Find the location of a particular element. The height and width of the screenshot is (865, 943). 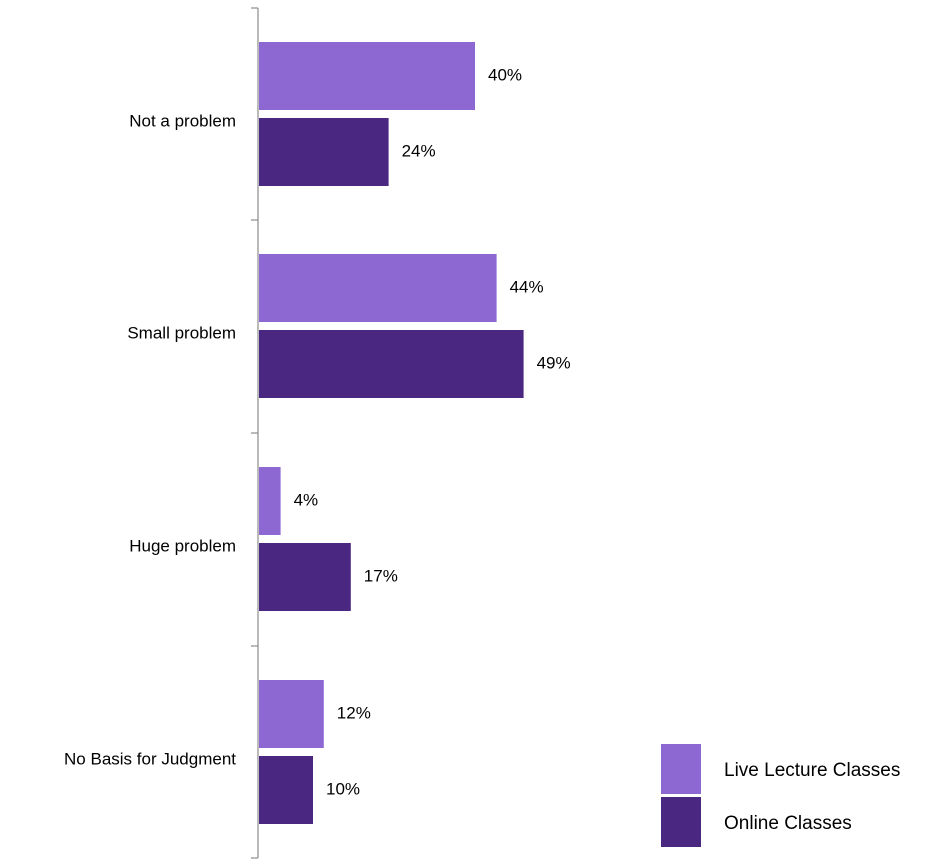

data-label: 24% is located at coordinates (419, 150).